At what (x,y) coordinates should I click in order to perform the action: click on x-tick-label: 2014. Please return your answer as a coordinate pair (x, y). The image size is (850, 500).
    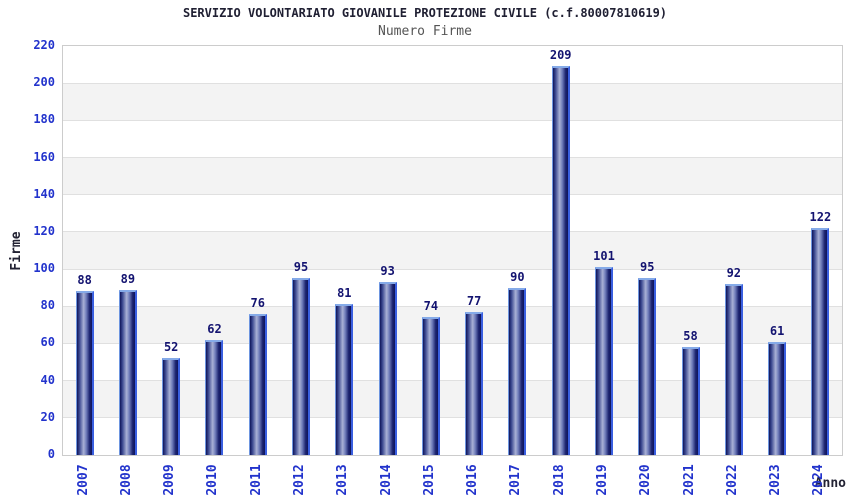
    Looking at the image, I should click on (386, 480).